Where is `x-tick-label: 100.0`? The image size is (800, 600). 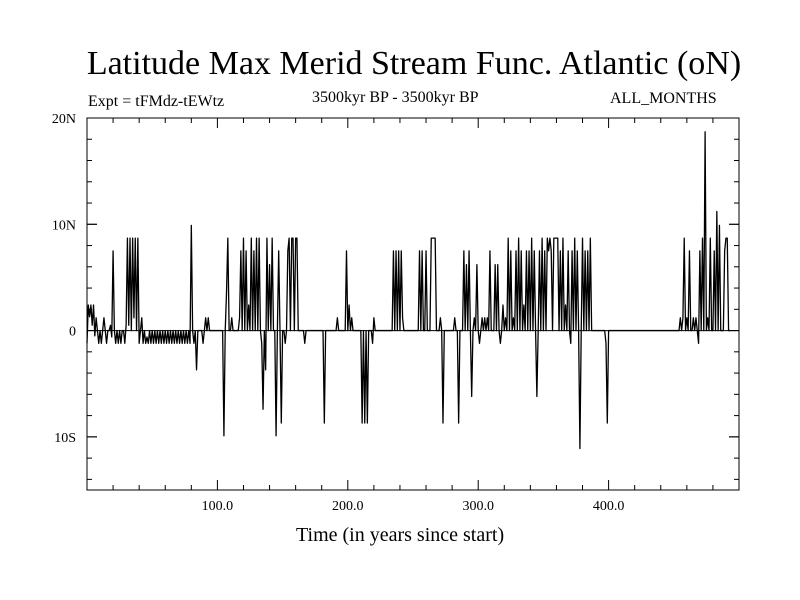 x-tick-label: 100.0 is located at coordinates (218, 506).